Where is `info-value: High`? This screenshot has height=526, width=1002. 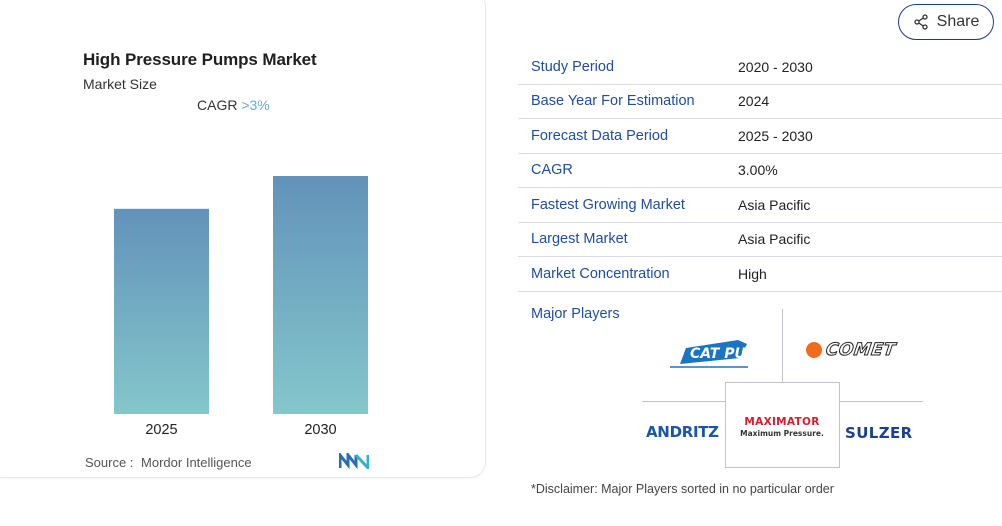 info-value: High is located at coordinates (752, 273).